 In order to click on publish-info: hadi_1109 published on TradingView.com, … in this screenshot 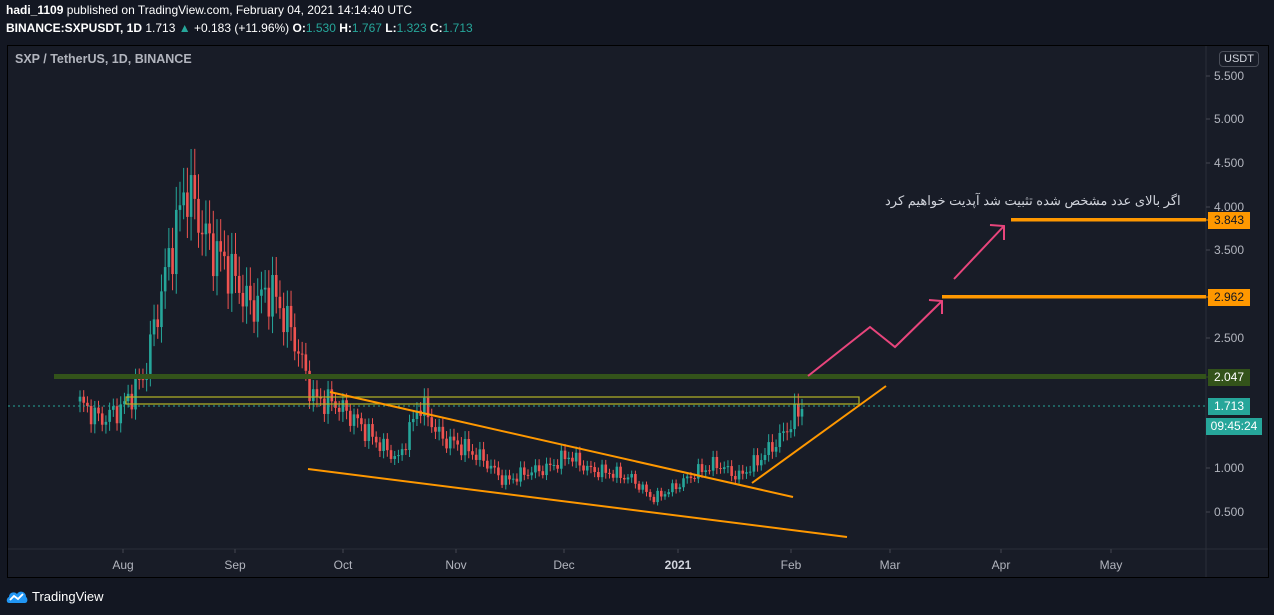, I will do `click(209, 10)`.